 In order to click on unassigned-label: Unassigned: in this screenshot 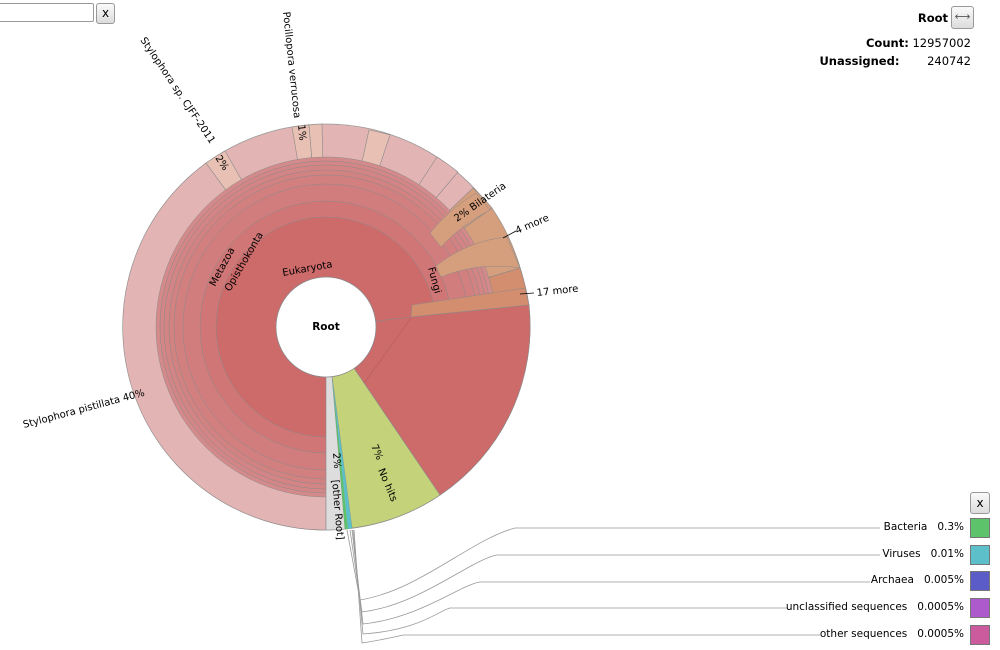, I will do `click(859, 61)`.